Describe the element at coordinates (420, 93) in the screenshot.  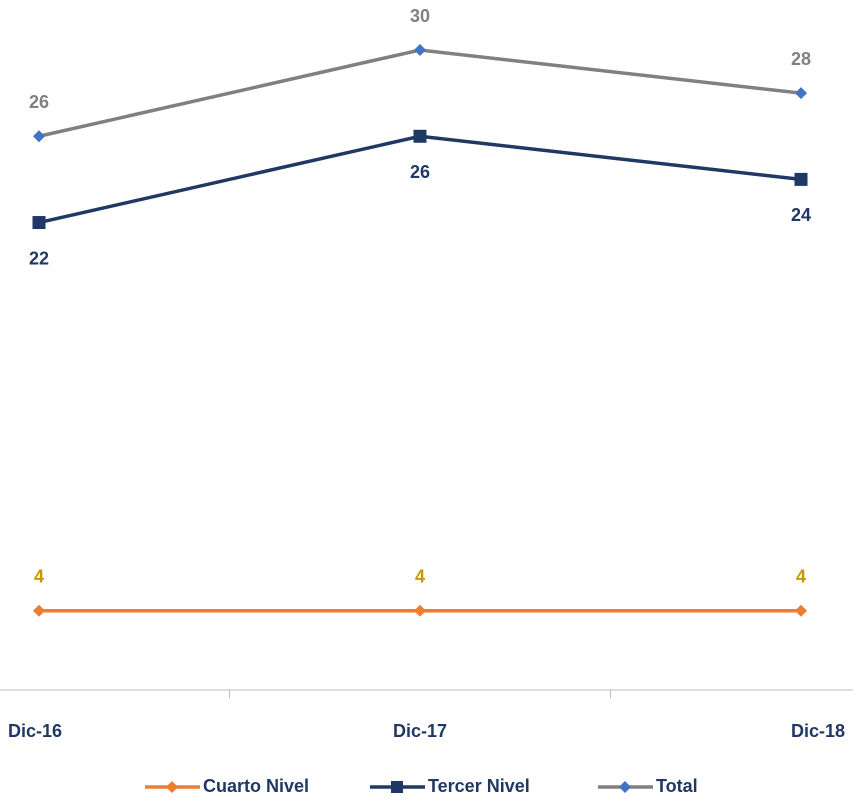
I see `series-line` at that location.